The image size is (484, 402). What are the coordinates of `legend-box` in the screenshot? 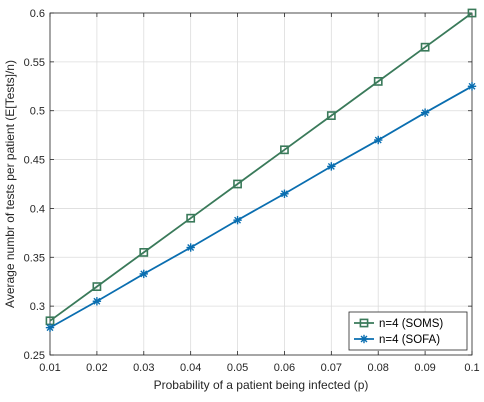 It's located at (408, 331).